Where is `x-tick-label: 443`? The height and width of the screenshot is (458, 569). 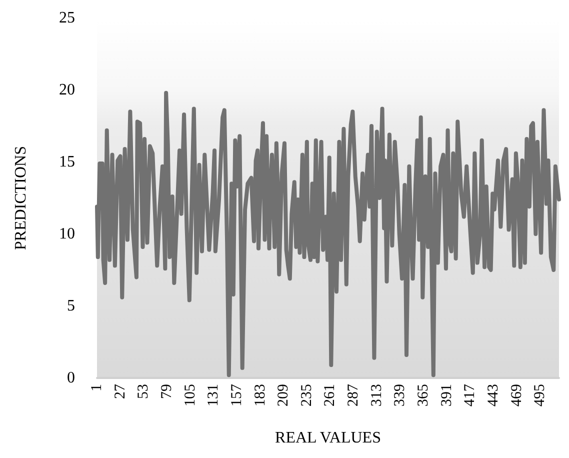
x-tick-label: 443 is located at coordinates (494, 395).